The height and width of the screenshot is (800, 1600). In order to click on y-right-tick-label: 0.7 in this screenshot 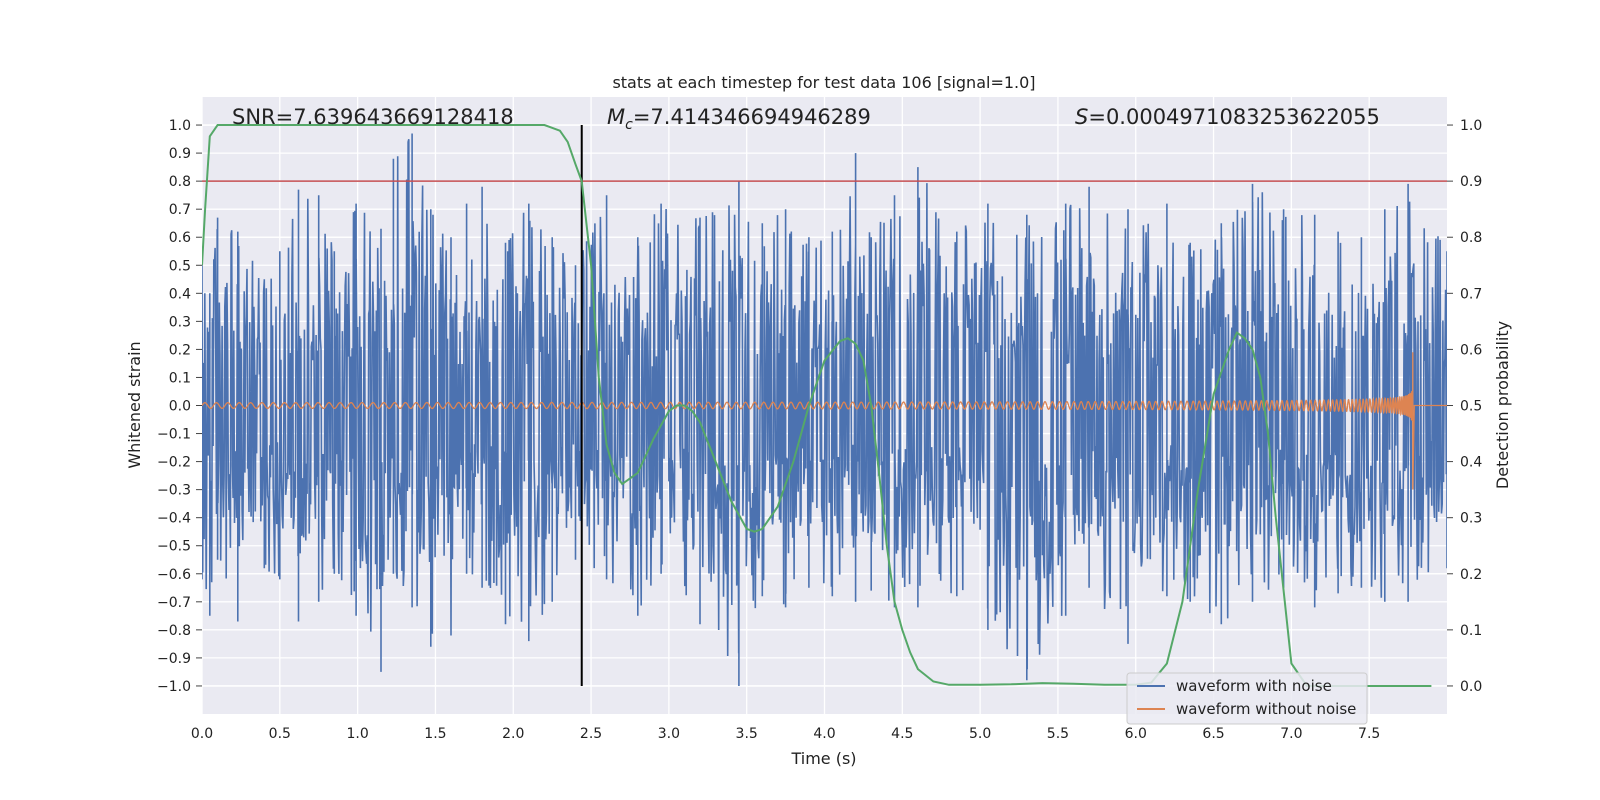, I will do `click(1471, 294)`.